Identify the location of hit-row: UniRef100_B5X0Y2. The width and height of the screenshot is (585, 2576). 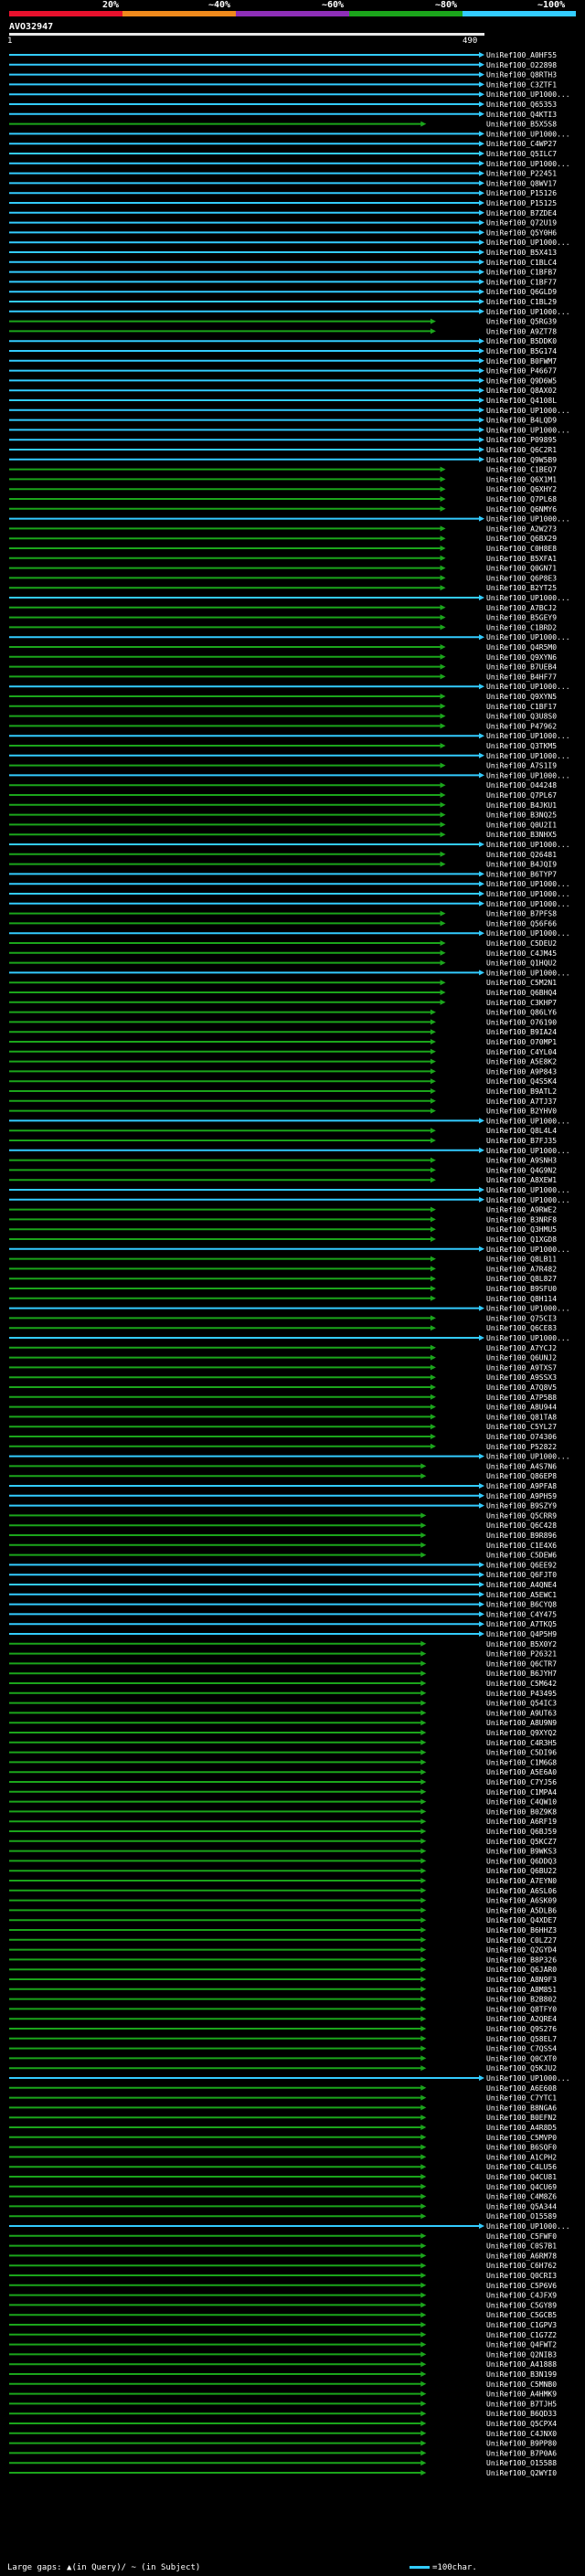
(283, 1644).